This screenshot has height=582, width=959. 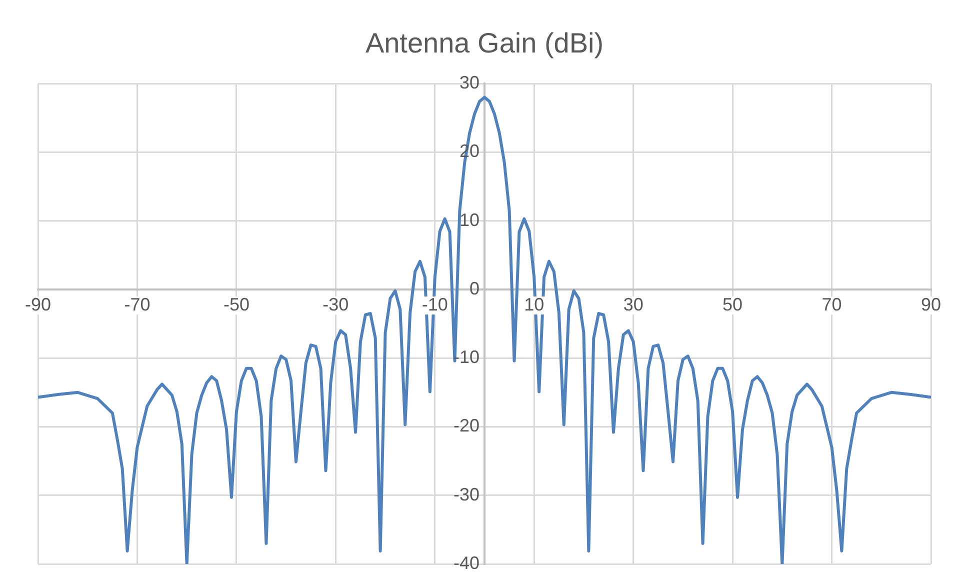 I want to click on x-tick-label: -70, so click(x=137, y=304).